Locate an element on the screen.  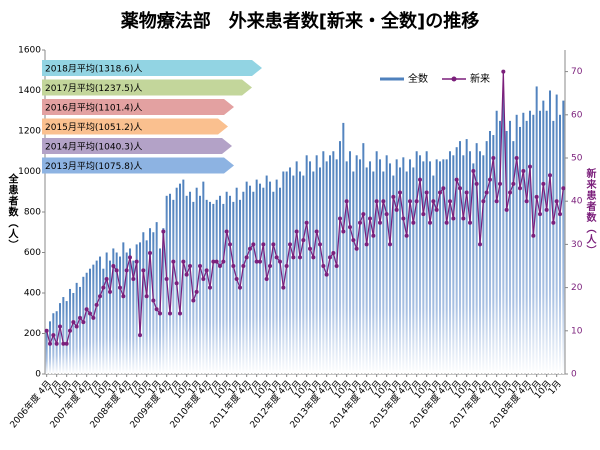
y2-tick-label: 50 is located at coordinates (577, 159).